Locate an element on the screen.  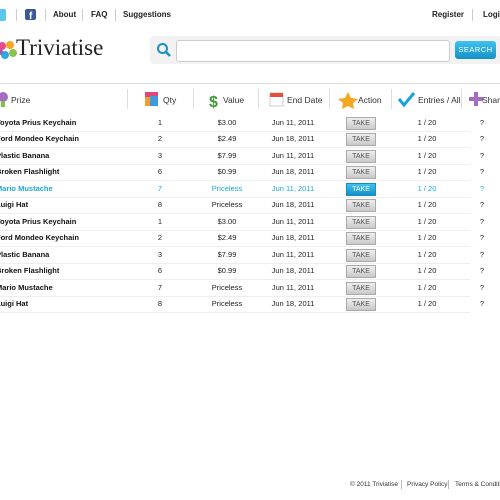
prize-name: Broken Flashlight is located at coordinates (30, 172).